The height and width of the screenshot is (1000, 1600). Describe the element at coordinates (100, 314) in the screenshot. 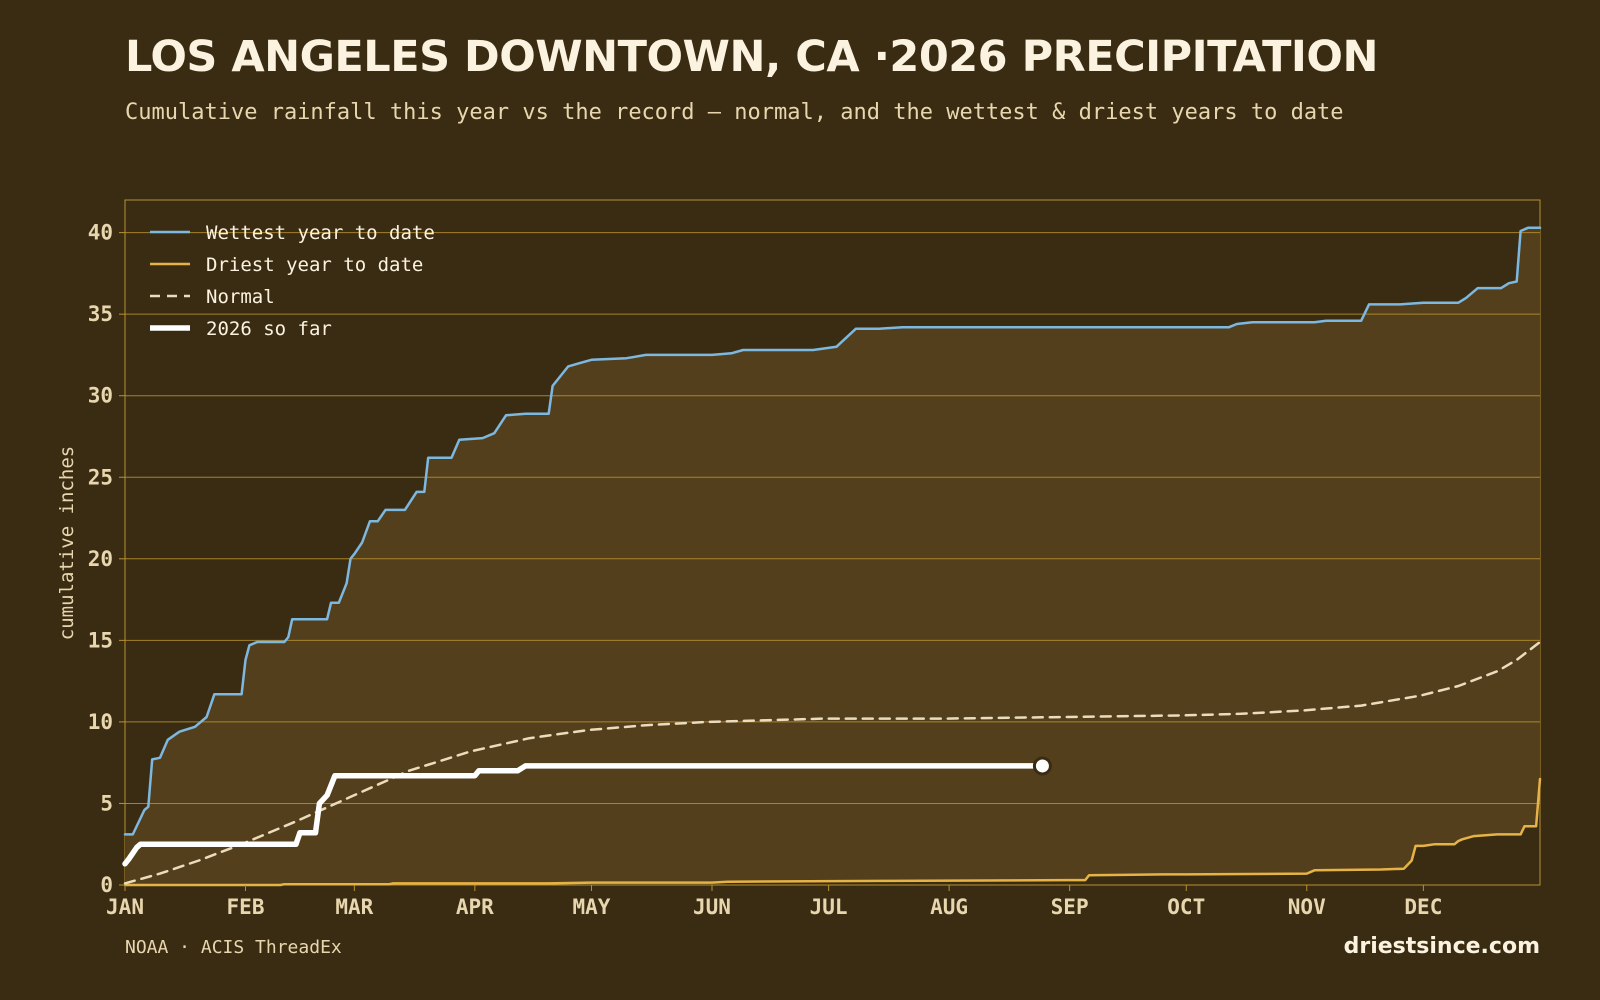

I see `y-tick-label: 35` at that location.